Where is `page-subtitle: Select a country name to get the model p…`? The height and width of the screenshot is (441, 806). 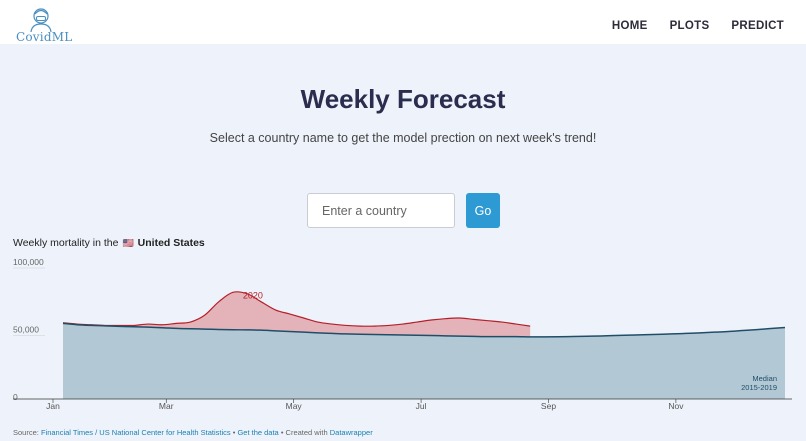 page-subtitle: Select a country name to get the model p… is located at coordinates (403, 138).